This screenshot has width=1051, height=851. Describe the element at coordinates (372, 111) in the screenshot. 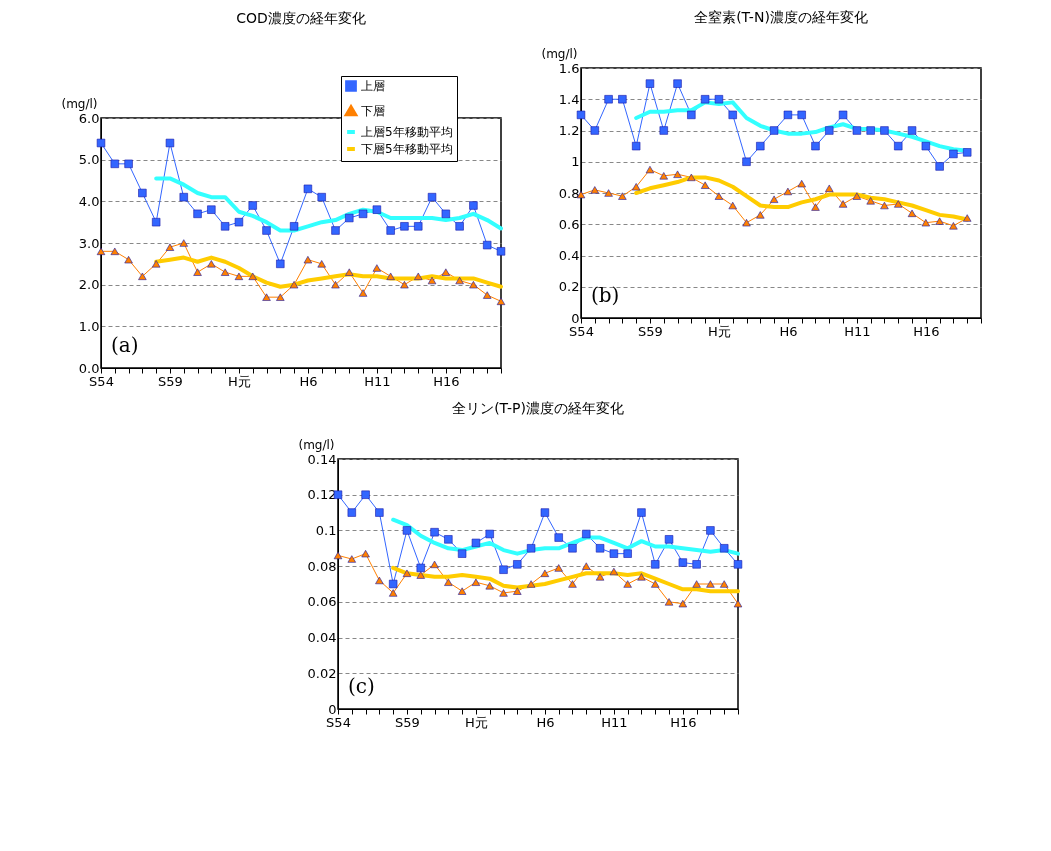

I see `legend-label: 下層` at that location.